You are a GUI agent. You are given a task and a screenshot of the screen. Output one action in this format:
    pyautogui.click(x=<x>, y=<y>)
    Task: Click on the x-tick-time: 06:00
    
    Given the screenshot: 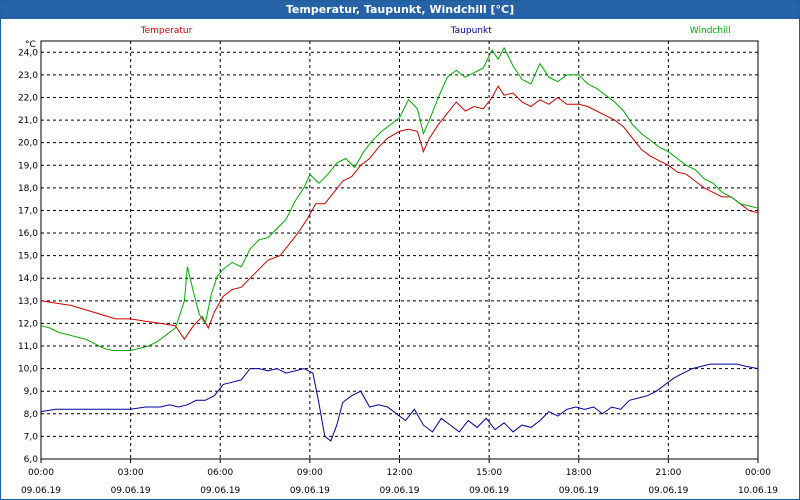 What is the action you would take?
    pyautogui.click(x=220, y=473)
    